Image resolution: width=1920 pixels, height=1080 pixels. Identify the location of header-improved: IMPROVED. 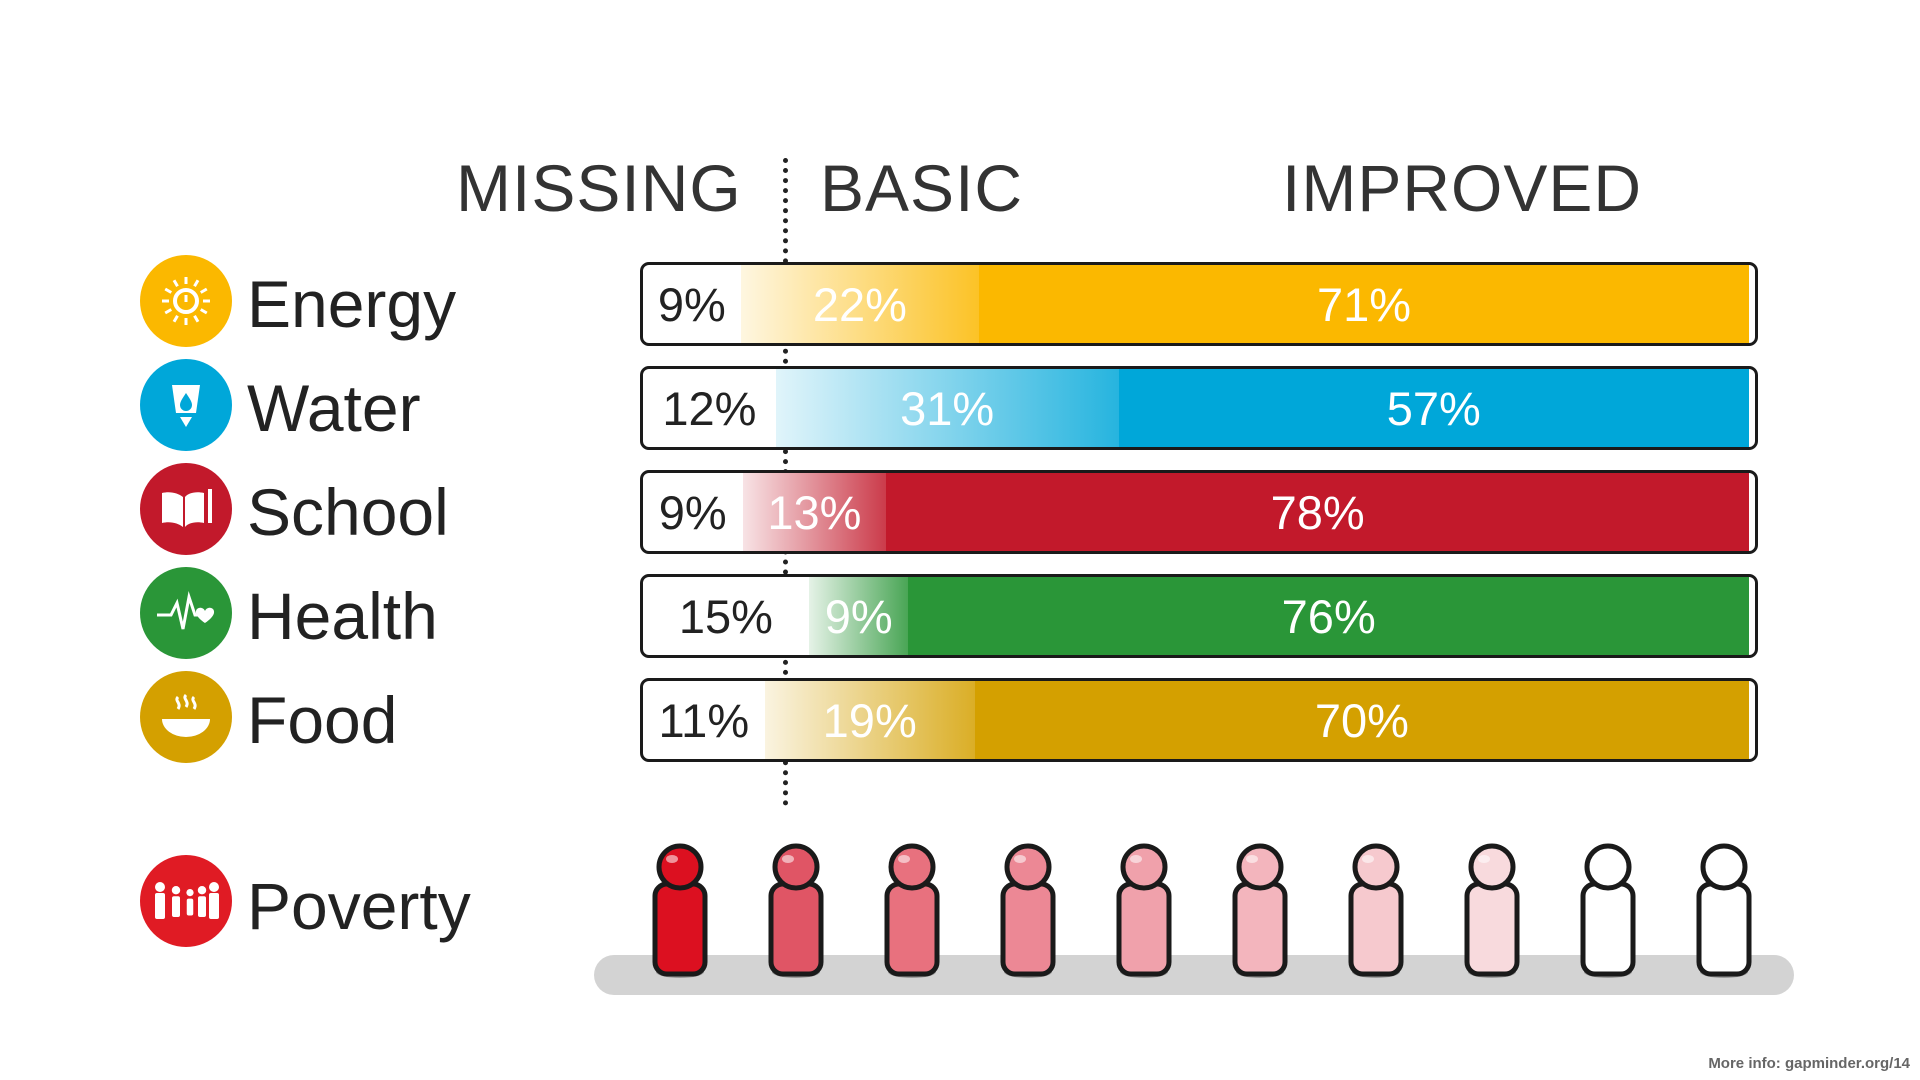
(1462, 188).